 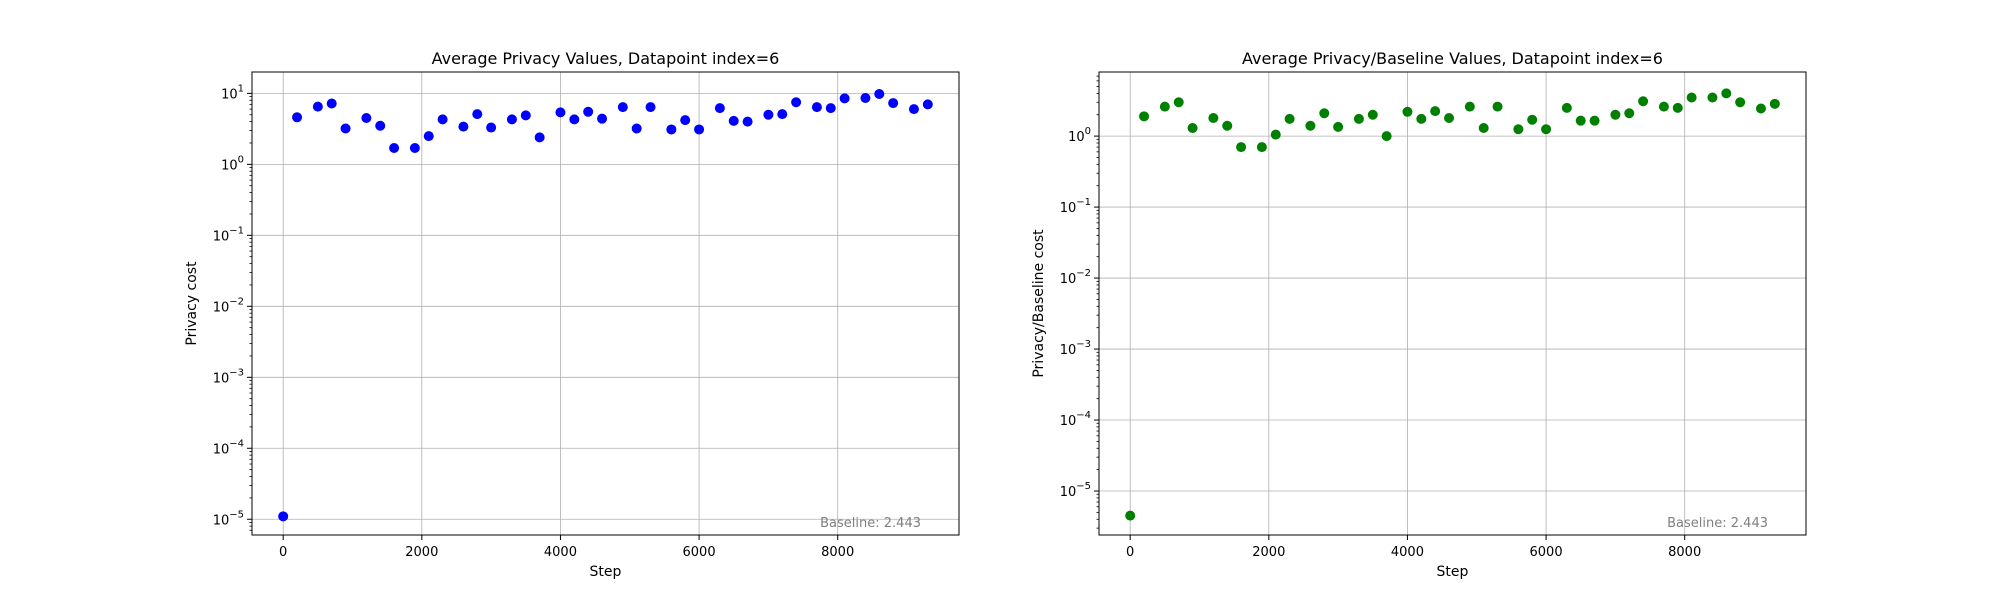 What do you see at coordinates (870, 523) in the screenshot?
I see `baseline-annotation: Baseline: 2.443` at bounding box center [870, 523].